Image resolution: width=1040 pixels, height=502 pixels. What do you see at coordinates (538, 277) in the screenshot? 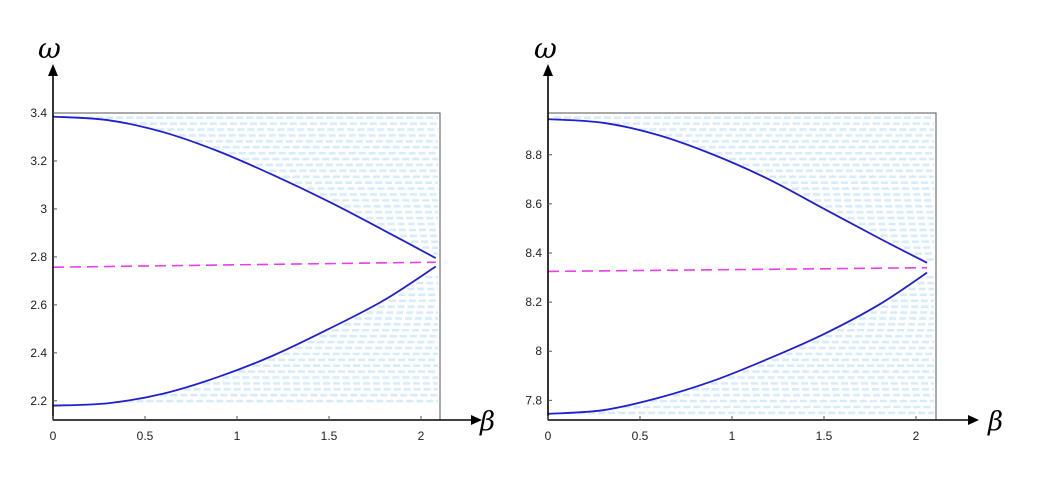
I see `right-y-ticks: 7.8 8 8.2 8.4 8.6 8.8` at bounding box center [538, 277].